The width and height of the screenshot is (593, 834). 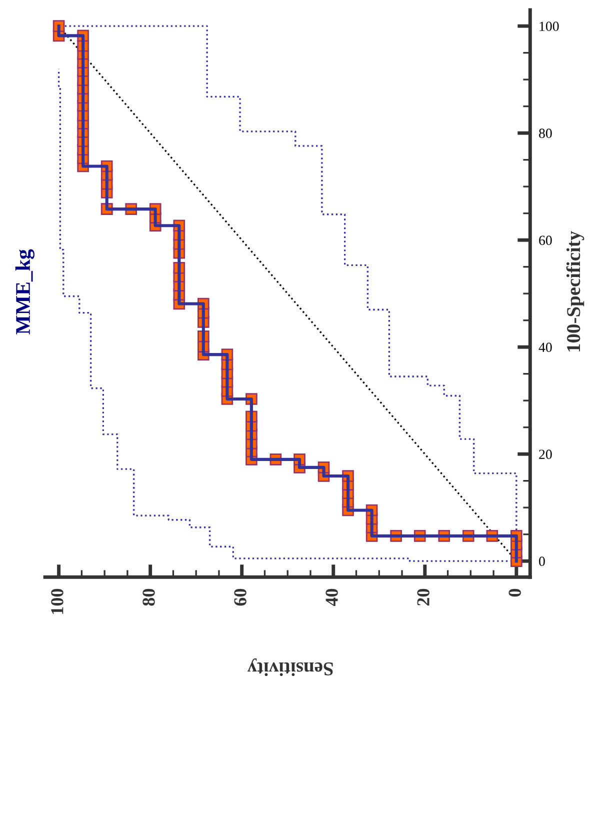 I want to click on x-axis-title: Sensitivity, so click(x=290, y=667).